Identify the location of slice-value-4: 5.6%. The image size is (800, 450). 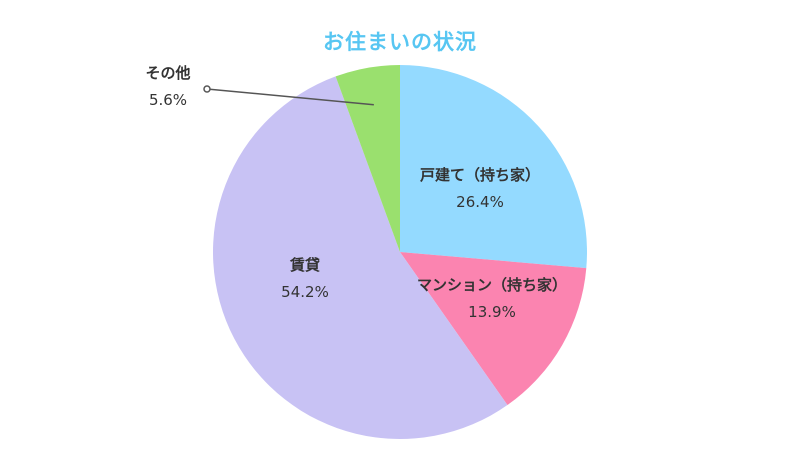
(168, 100).